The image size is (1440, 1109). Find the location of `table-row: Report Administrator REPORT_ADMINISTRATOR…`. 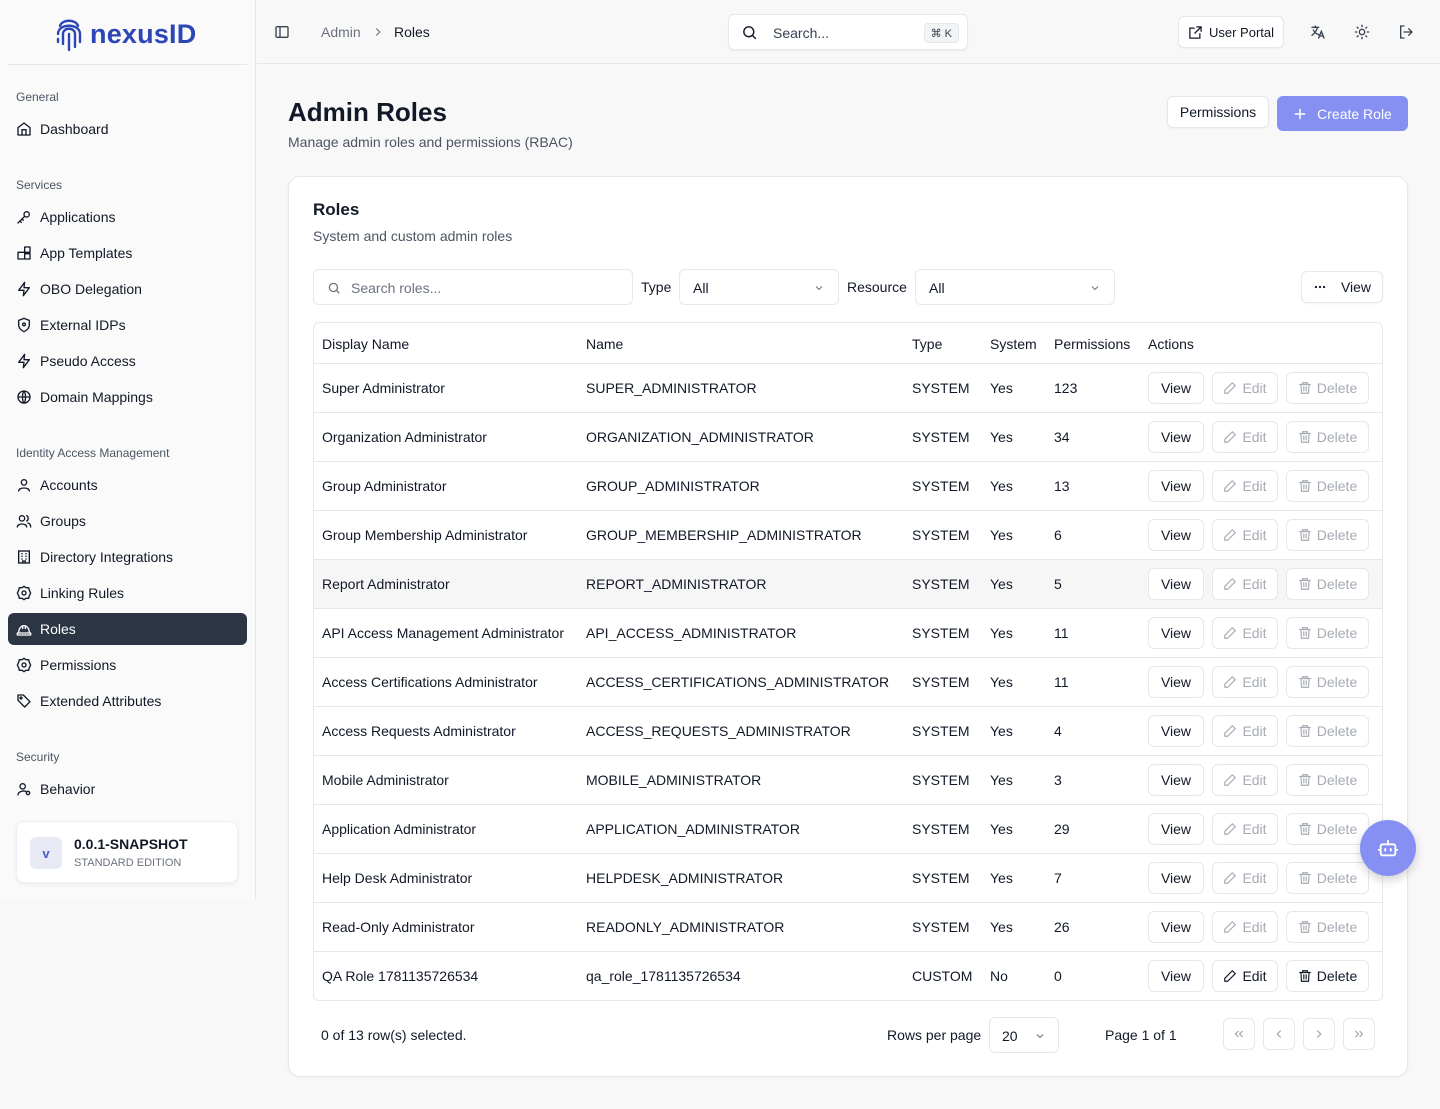

table-row: Report Administrator REPORT_ADMINISTRATOR… is located at coordinates (848, 584).